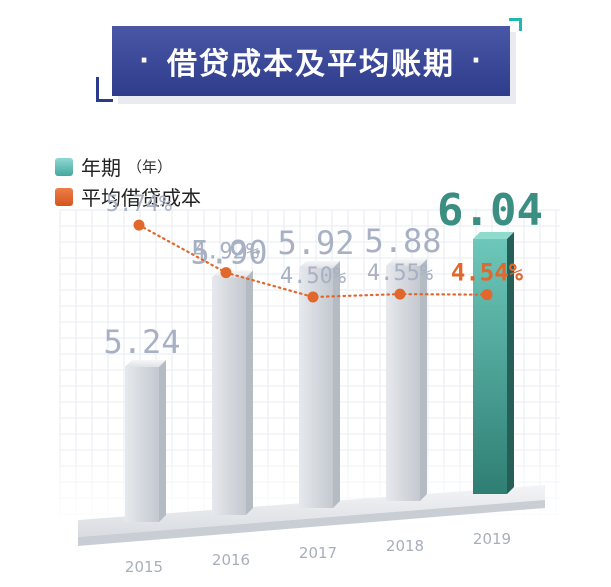 The width and height of the screenshot is (611, 587). I want to click on bar-2015, so click(142, 444).